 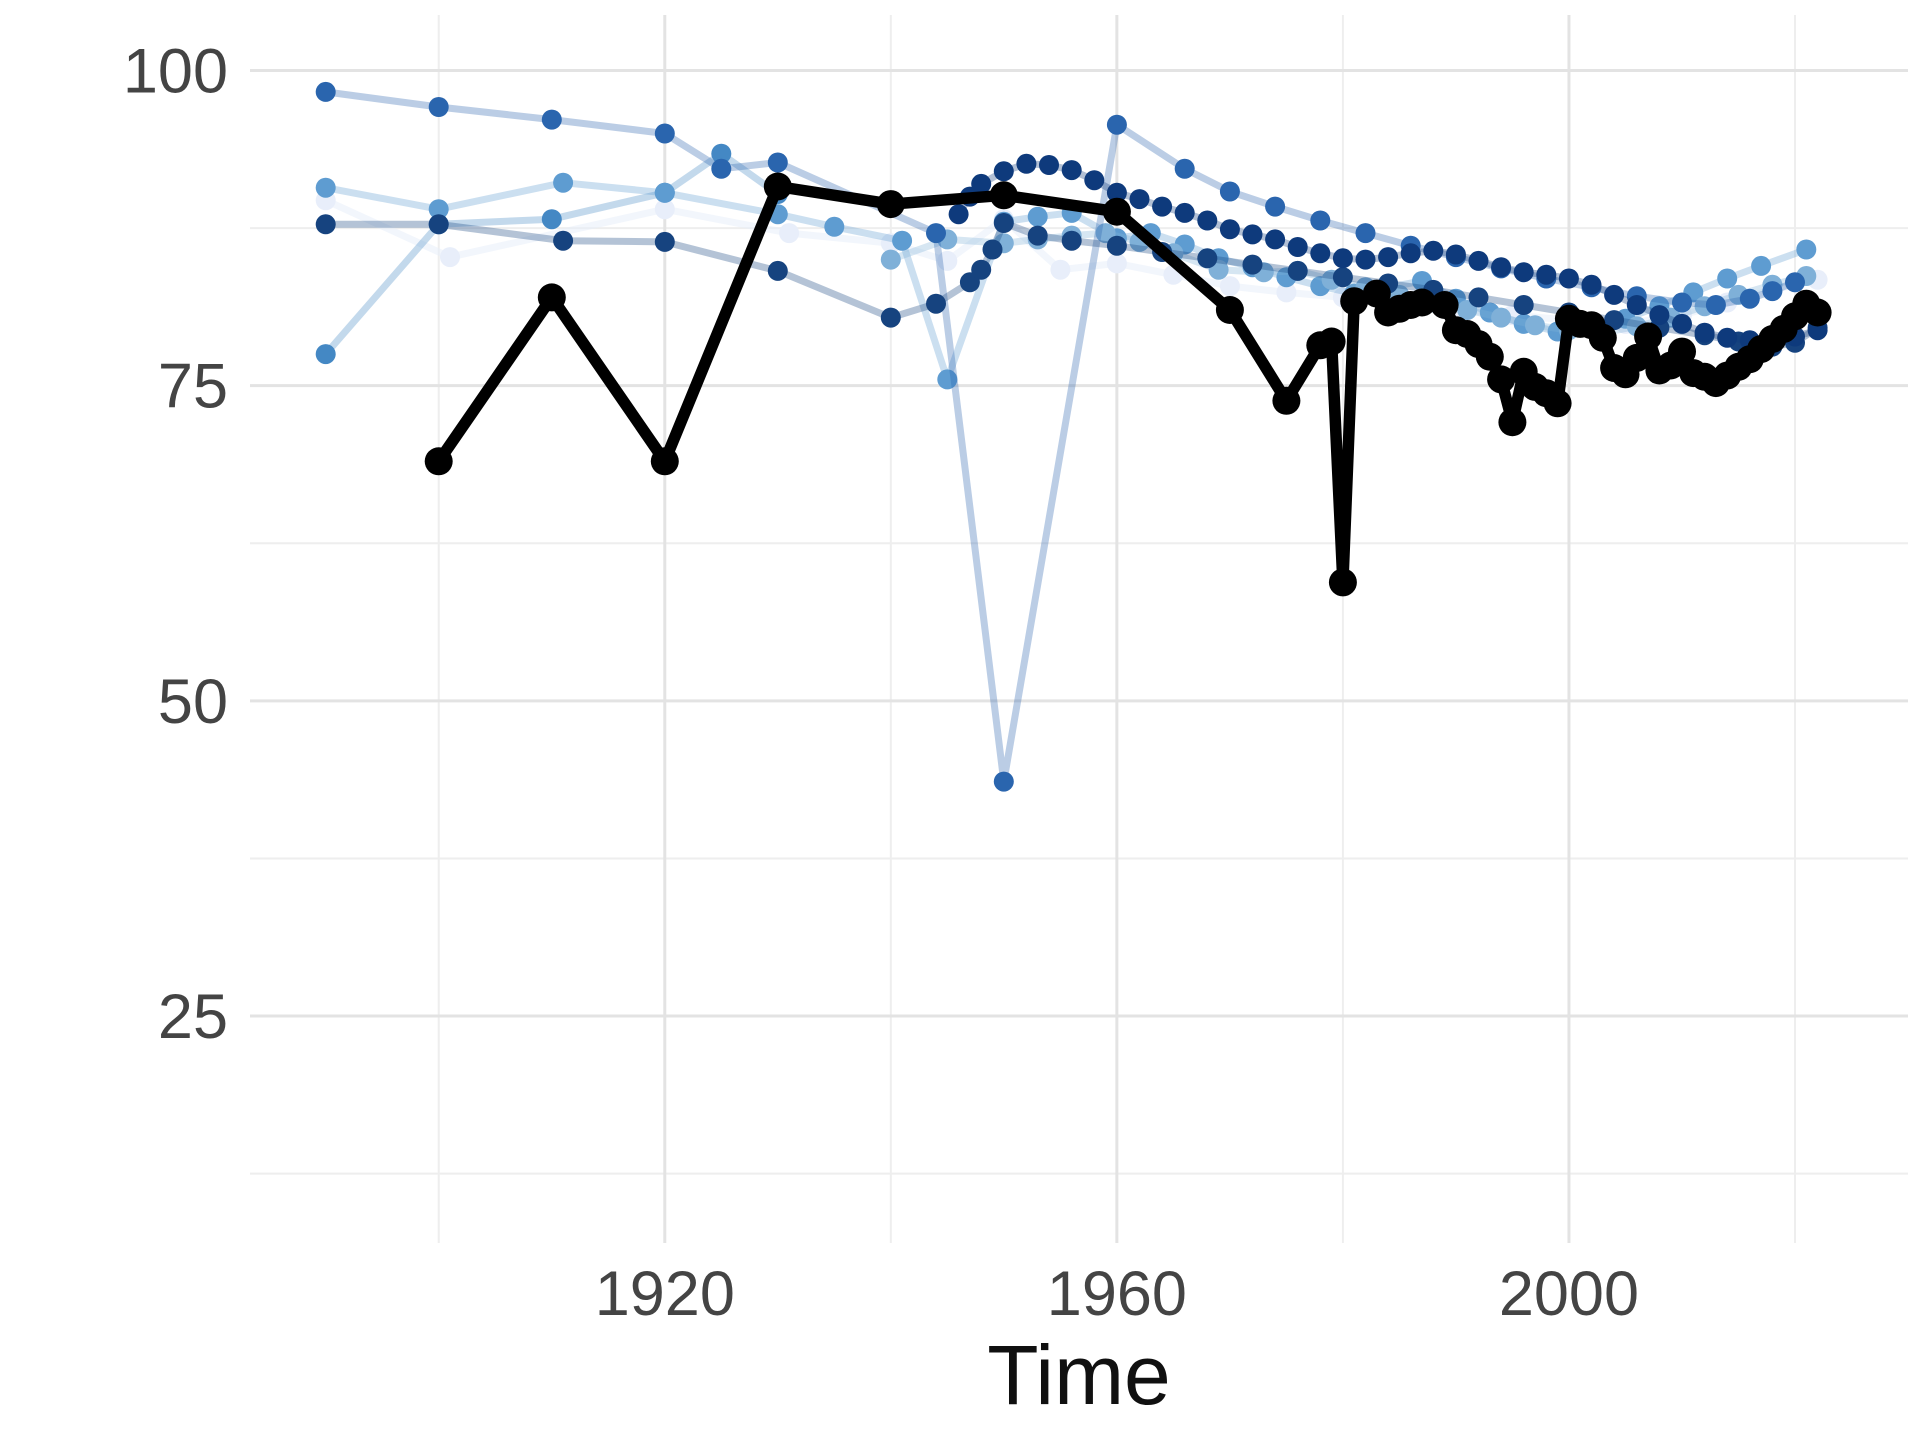 I want to click on x-tick-label: 1960, so click(x=1117, y=1294).